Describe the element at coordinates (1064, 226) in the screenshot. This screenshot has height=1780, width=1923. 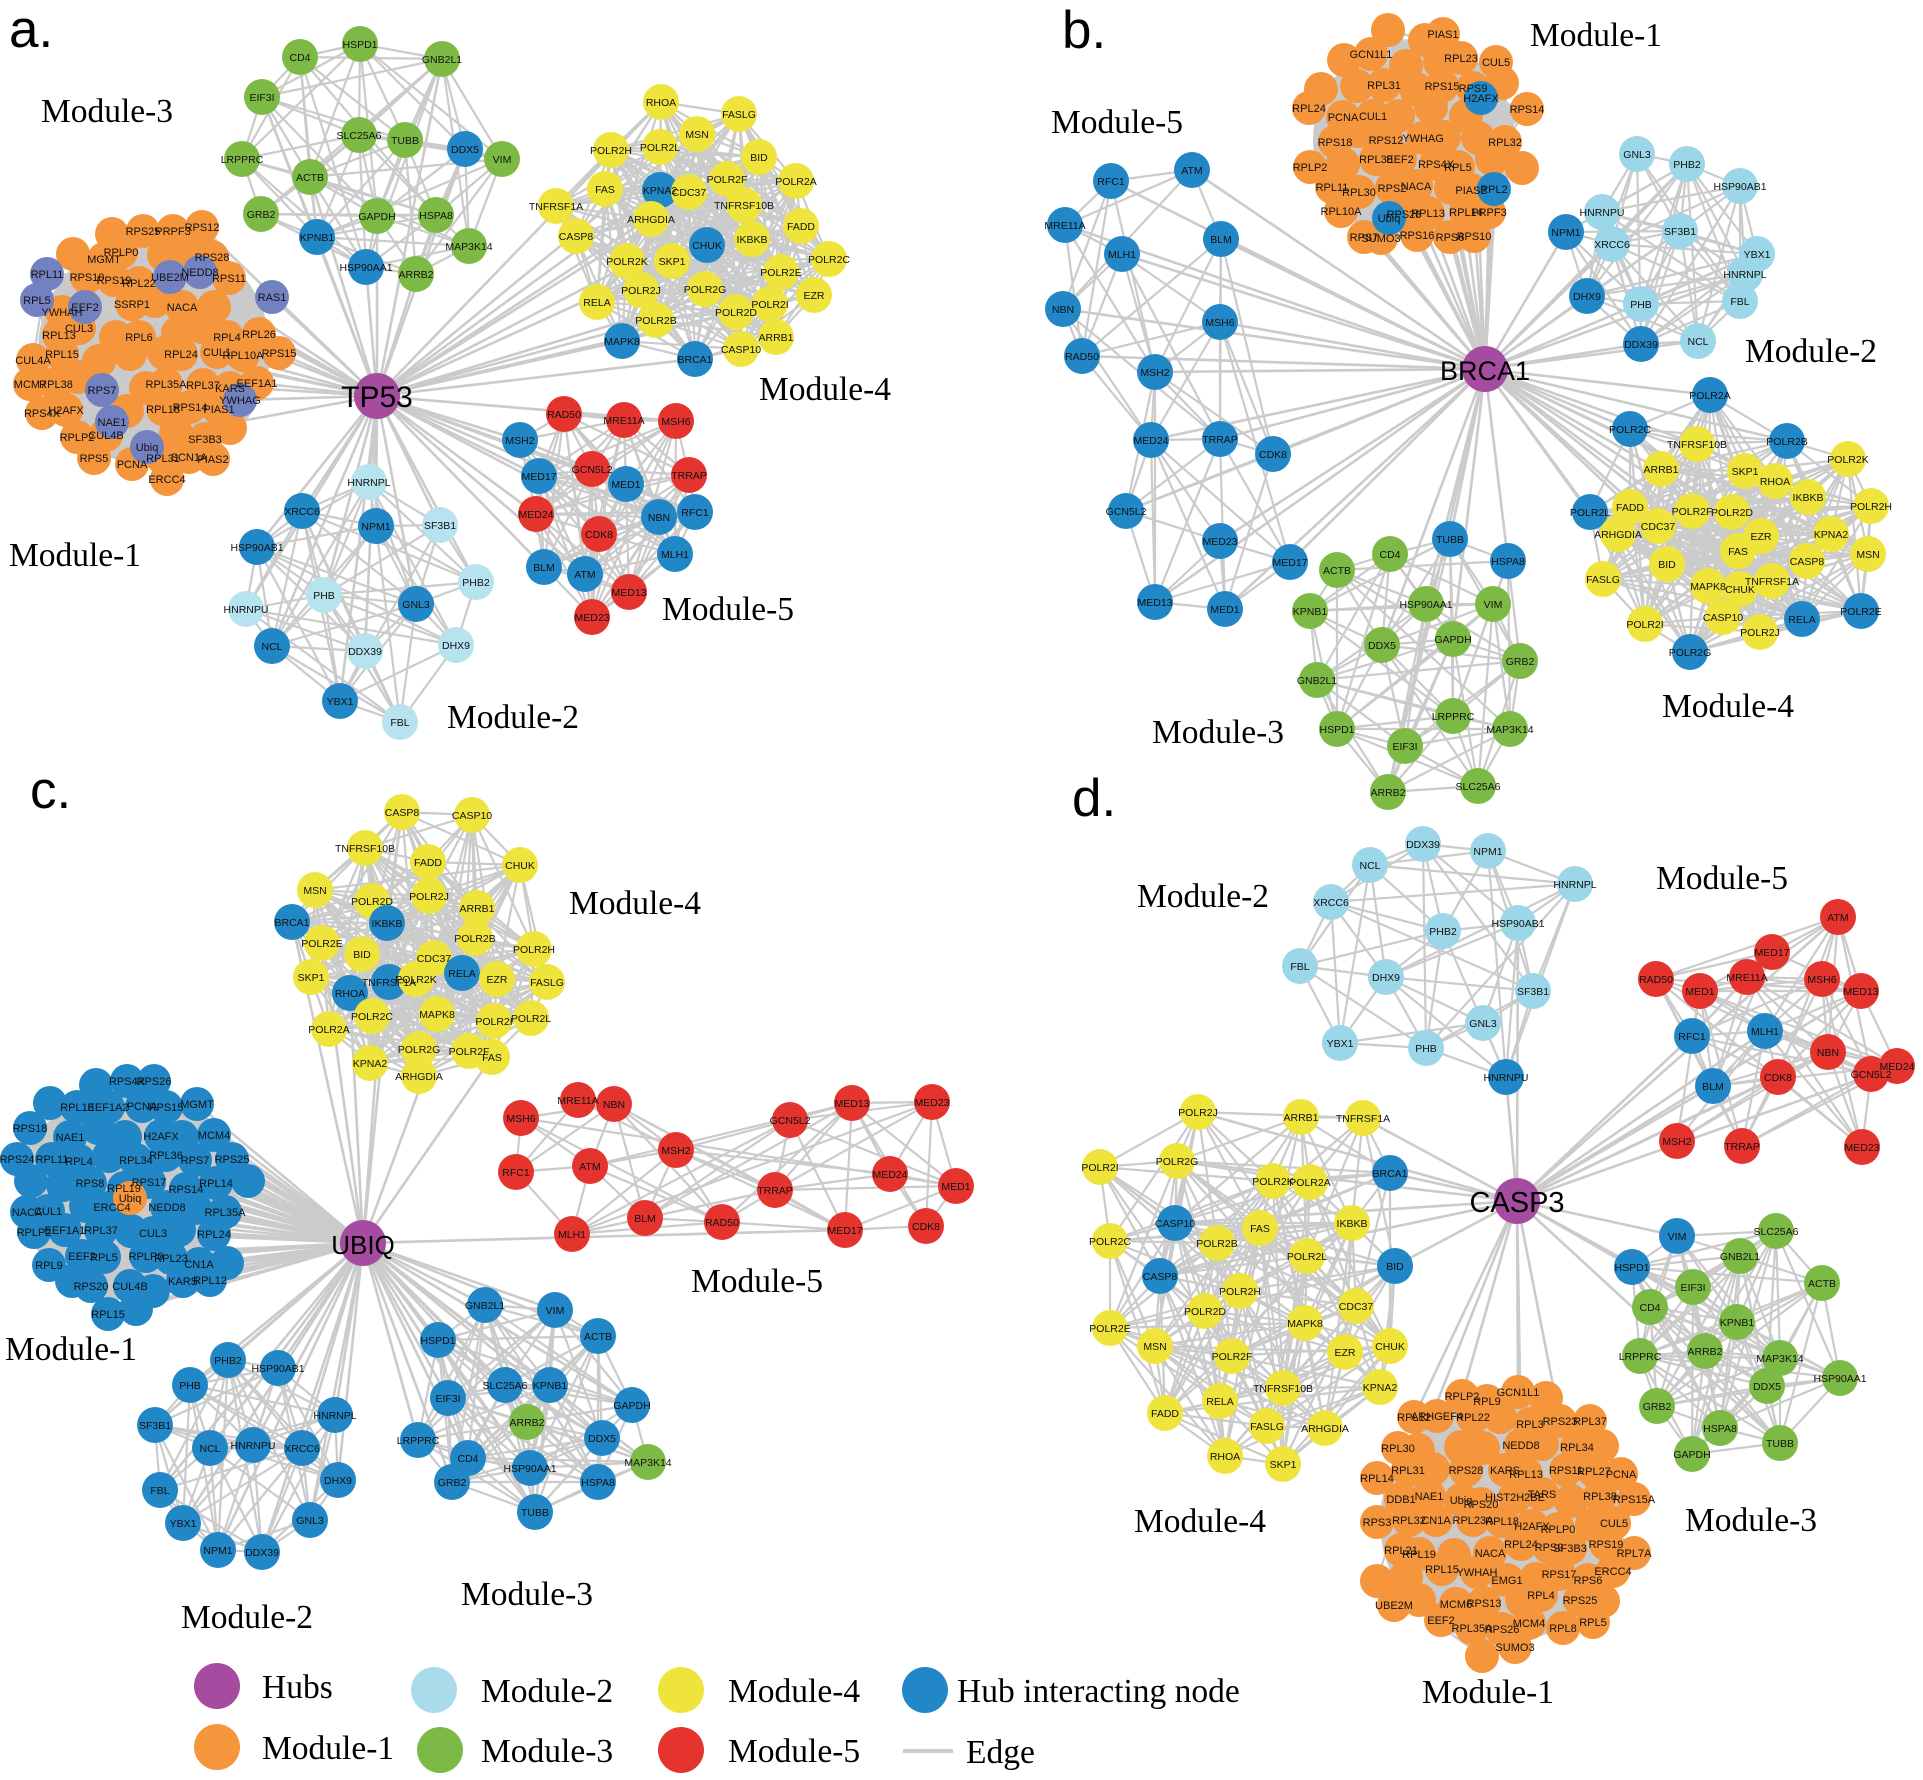
I see `svg-text: MRE11A` at that location.